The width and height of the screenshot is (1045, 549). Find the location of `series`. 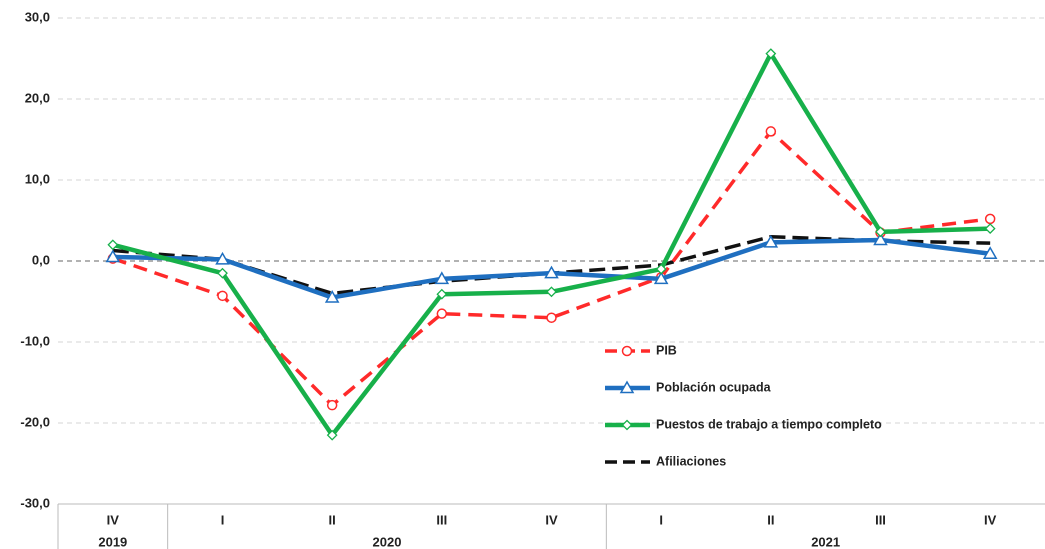

series is located at coordinates (551, 267).